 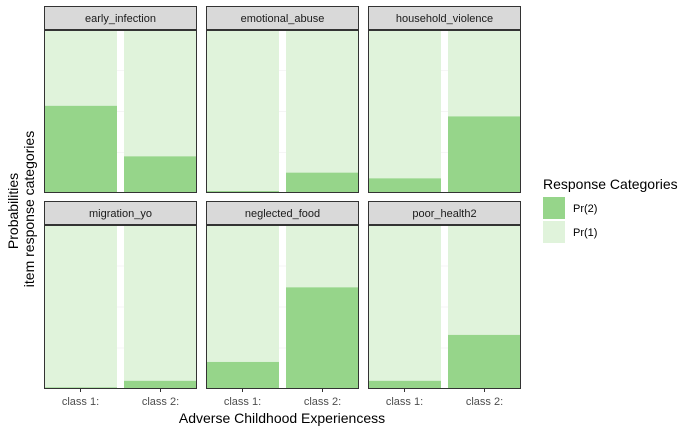 I want to click on legend: Response Categories Pr(2) Pr(1), so click(x=610, y=209).